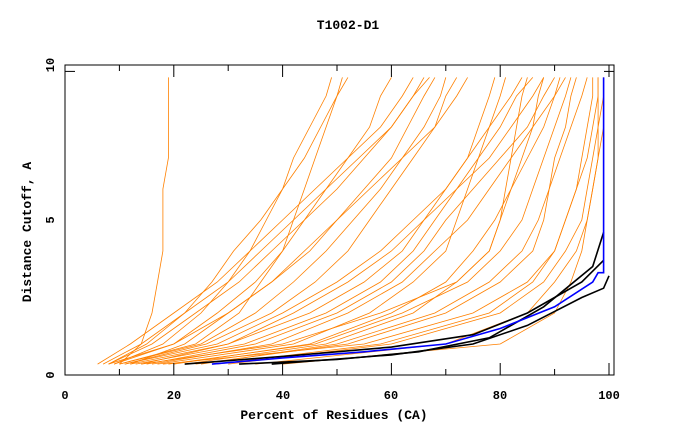  I want to click on x-tick-20: 20, so click(174, 396).